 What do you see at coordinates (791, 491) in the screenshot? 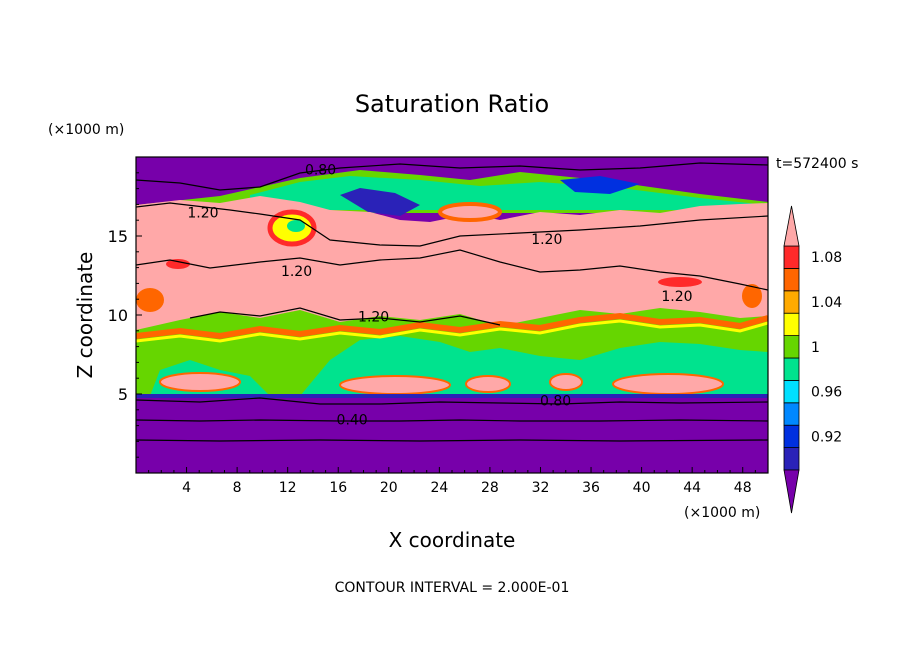
I see `colorbar-low-extend` at bounding box center [791, 491].